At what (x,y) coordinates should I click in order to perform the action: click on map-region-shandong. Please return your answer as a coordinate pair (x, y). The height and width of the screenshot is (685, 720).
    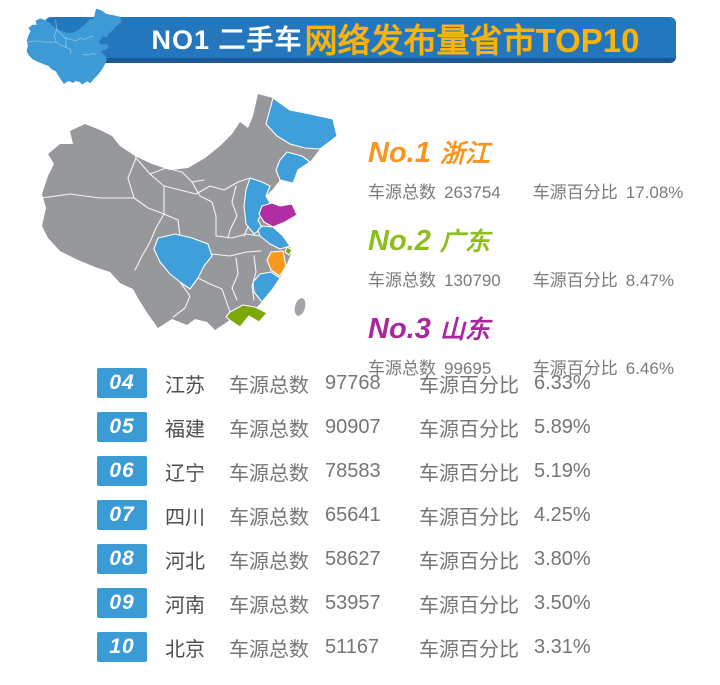
    Looking at the image, I should click on (278, 215).